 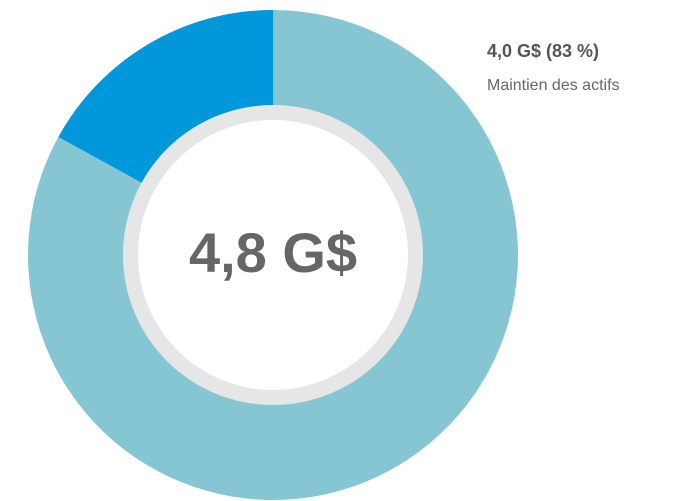 What do you see at coordinates (543, 51) in the screenshot?
I see `value-label: 4,0 G$ (83 %)` at bounding box center [543, 51].